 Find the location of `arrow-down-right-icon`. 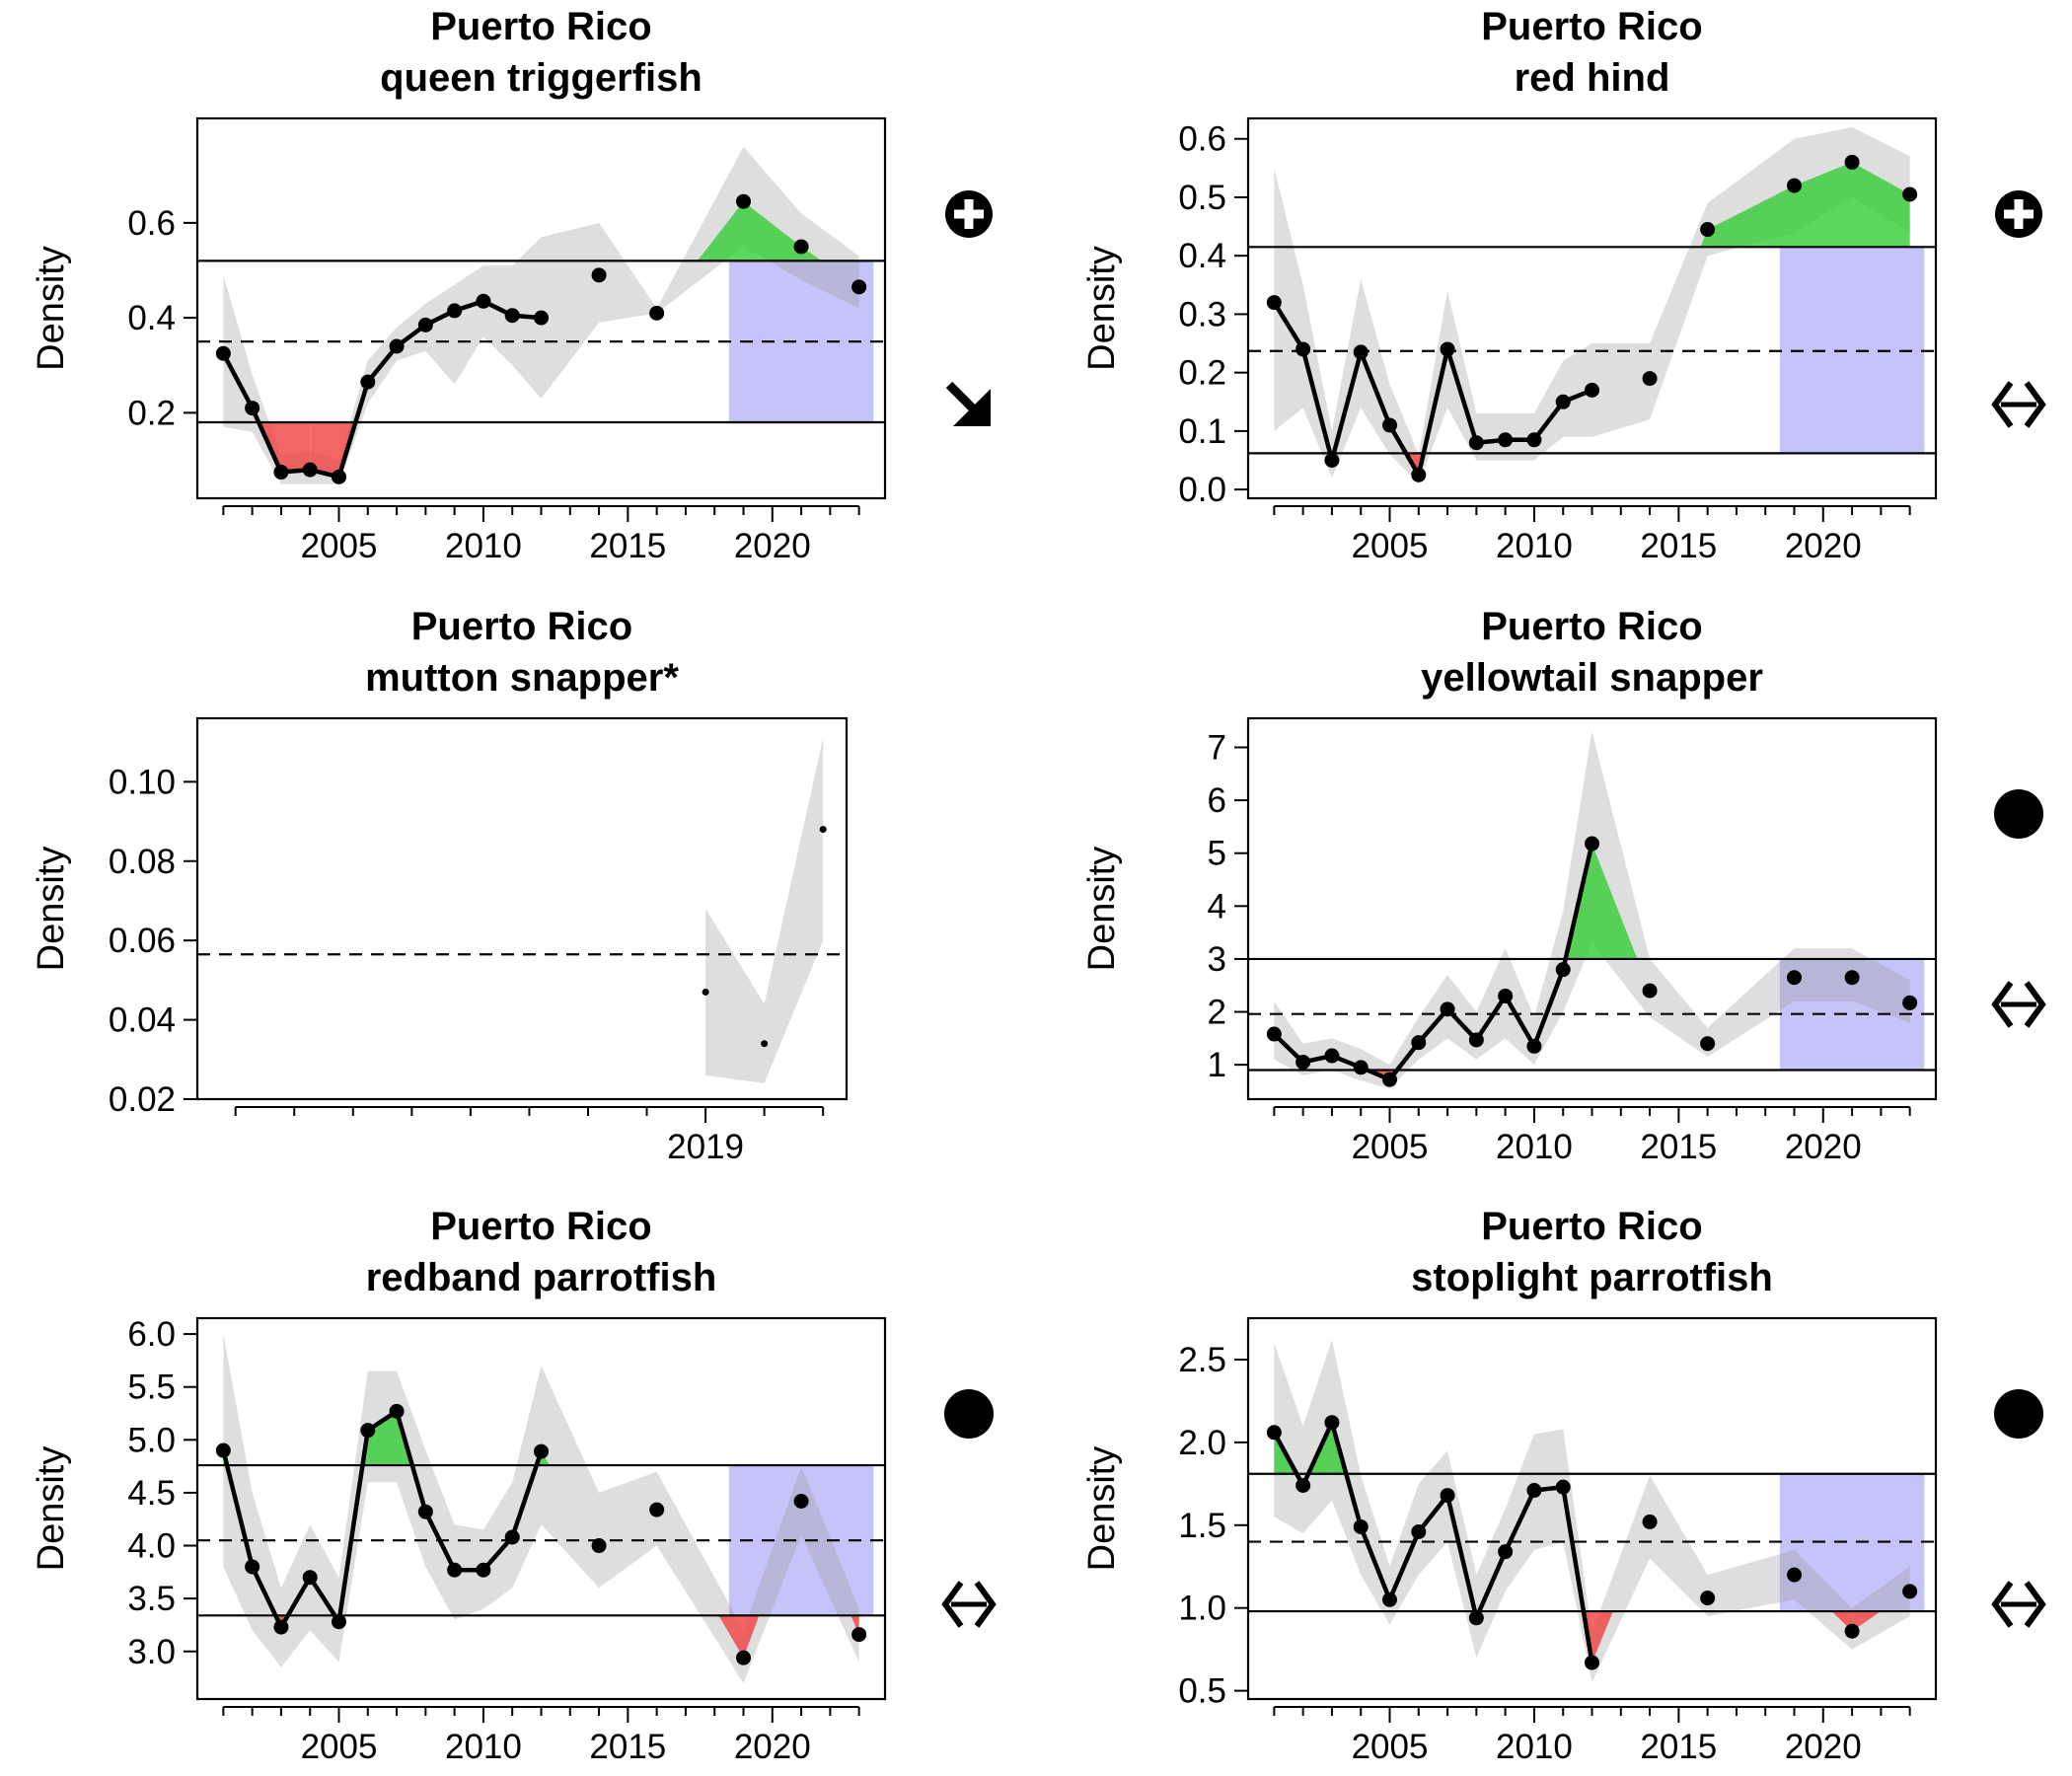

arrow-down-right-icon is located at coordinates (968, 403).